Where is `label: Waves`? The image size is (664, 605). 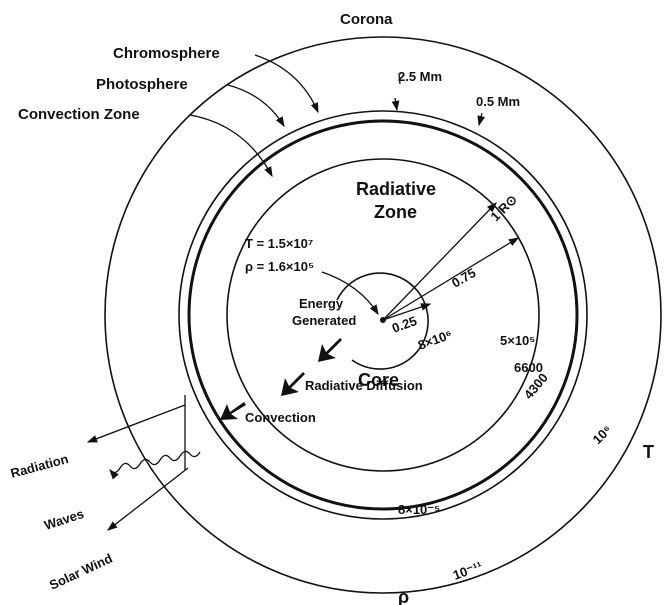 label: Waves is located at coordinates (63, 519).